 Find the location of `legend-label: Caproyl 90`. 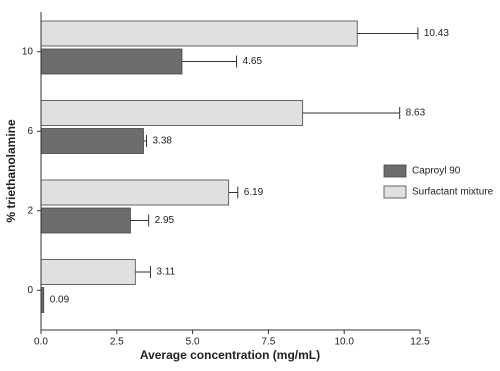

legend-label: Caproyl 90 is located at coordinates (436, 171).